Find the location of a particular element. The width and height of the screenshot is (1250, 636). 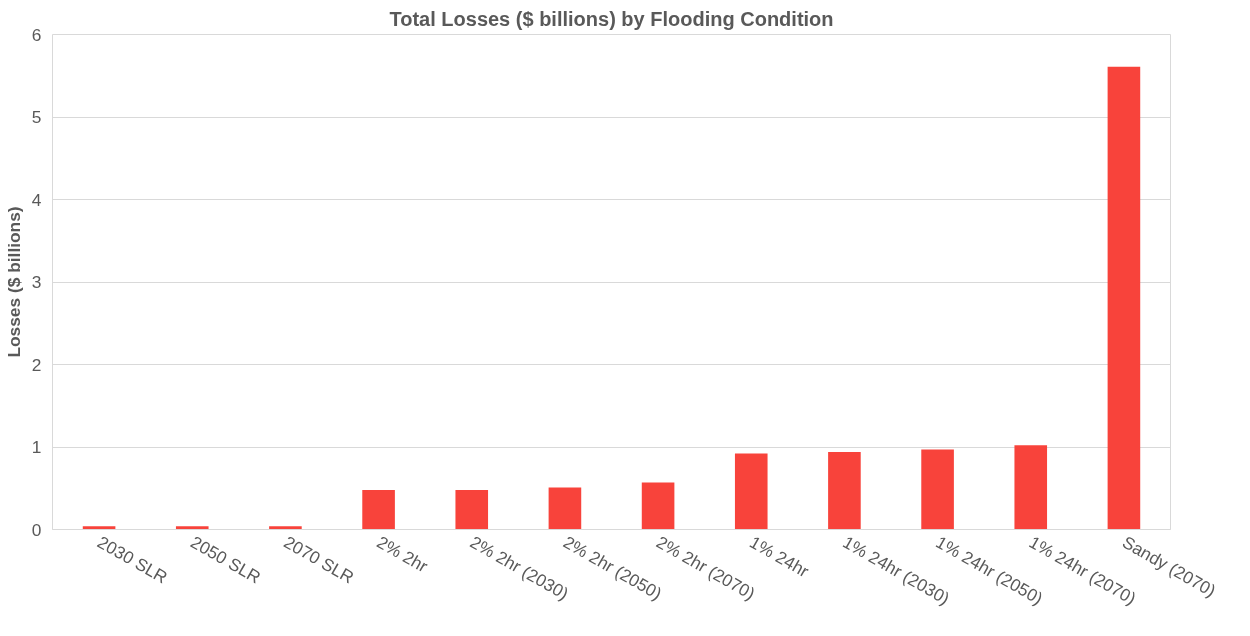

y-tick-label: 4 is located at coordinates (36, 199).